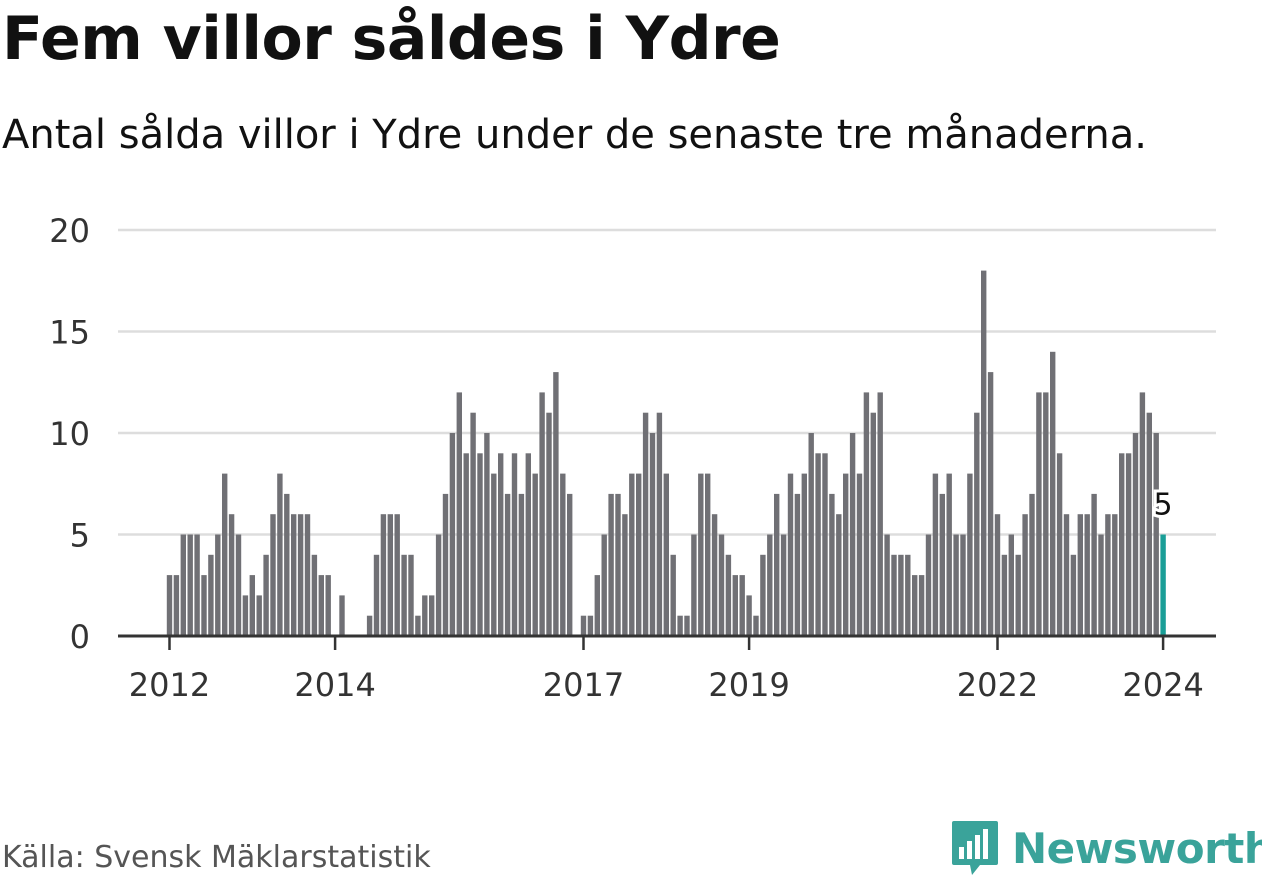  What do you see at coordinates (975, 848) in the screenshot?
I see `bar-chart-speech-bubble-icon` at bounding box center [975, 848].